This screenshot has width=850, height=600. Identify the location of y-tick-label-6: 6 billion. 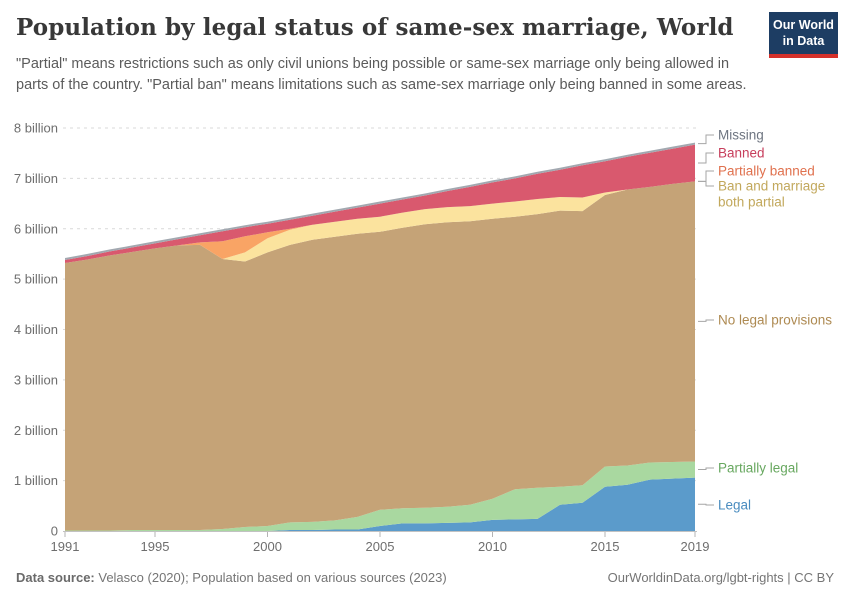
(36, 228).